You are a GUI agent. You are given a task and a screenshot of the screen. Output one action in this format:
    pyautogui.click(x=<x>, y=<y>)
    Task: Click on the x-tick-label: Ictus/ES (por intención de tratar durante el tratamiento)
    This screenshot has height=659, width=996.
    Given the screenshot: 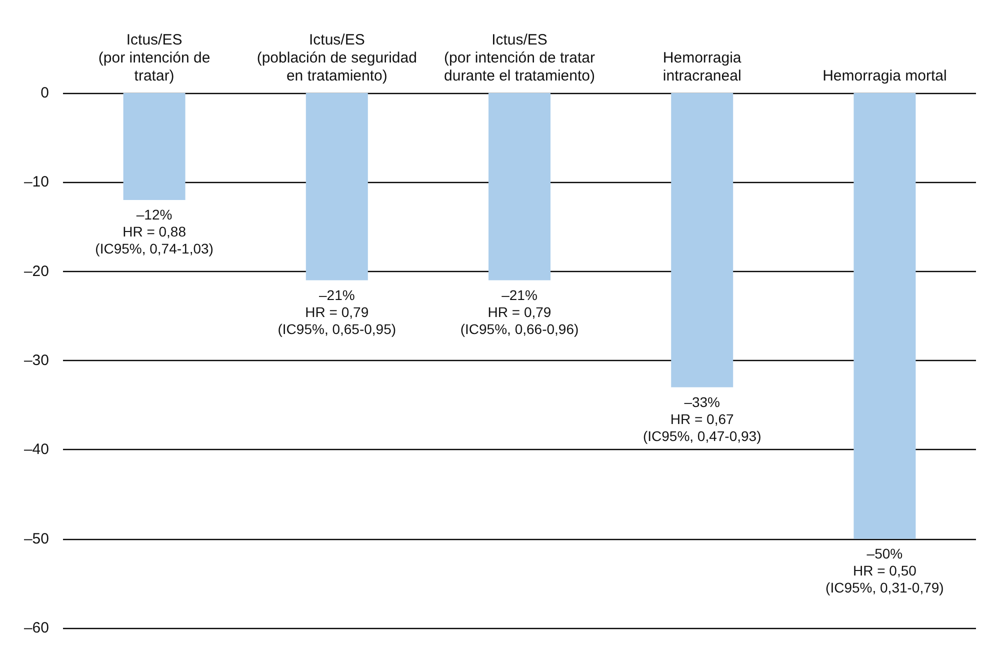 What is the action you would take?
    pyautogui.click(x=519, y=58)
    